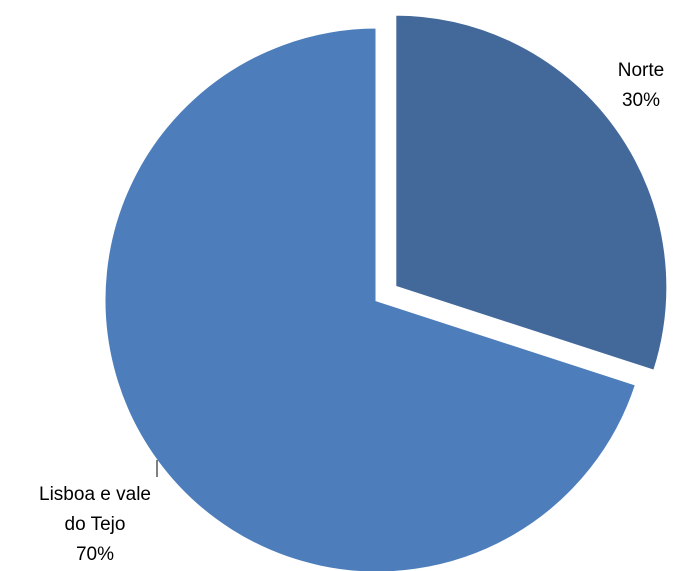 The height and width of the screenshot is (571, 686). I want to click on data-label-1: Lisboa e vale do Tejo 70%, so click(95, 524).